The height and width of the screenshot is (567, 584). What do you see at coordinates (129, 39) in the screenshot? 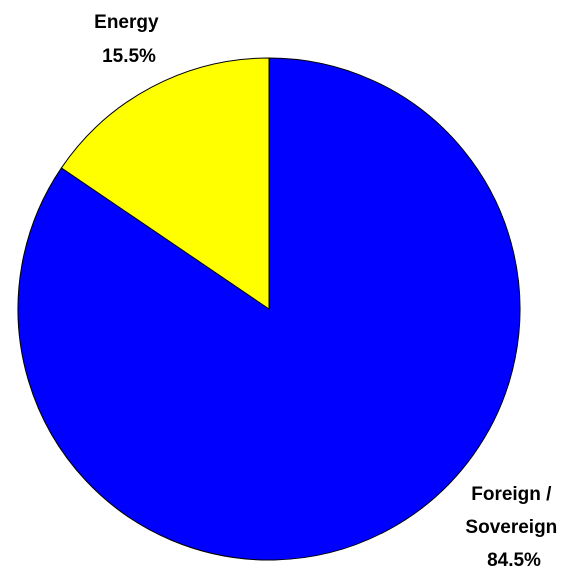
I see `slice-label-energy: Energy 15.5%` at bounding box center [129, 39].